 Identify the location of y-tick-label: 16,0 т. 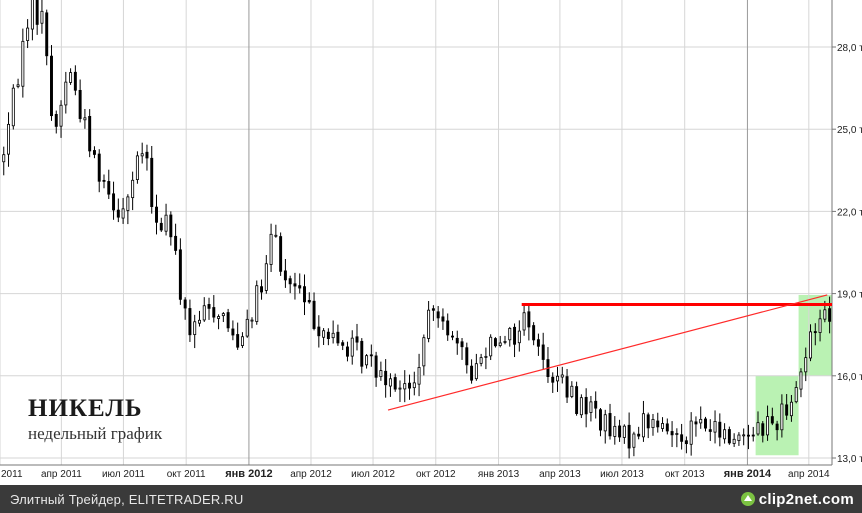
(849, 377).